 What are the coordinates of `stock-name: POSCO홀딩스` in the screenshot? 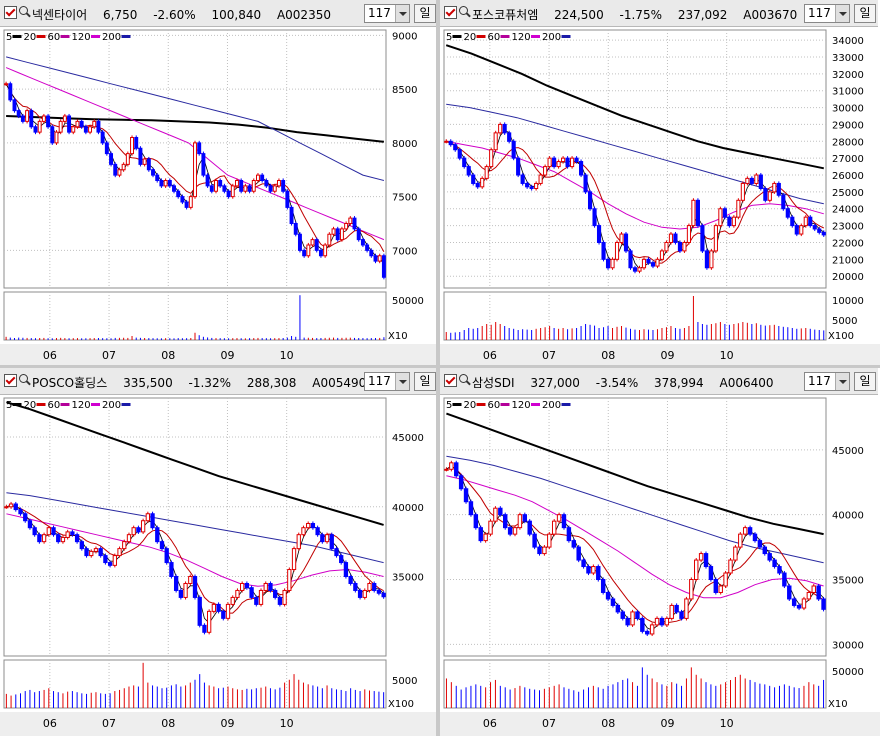 It's located at (70, 383).